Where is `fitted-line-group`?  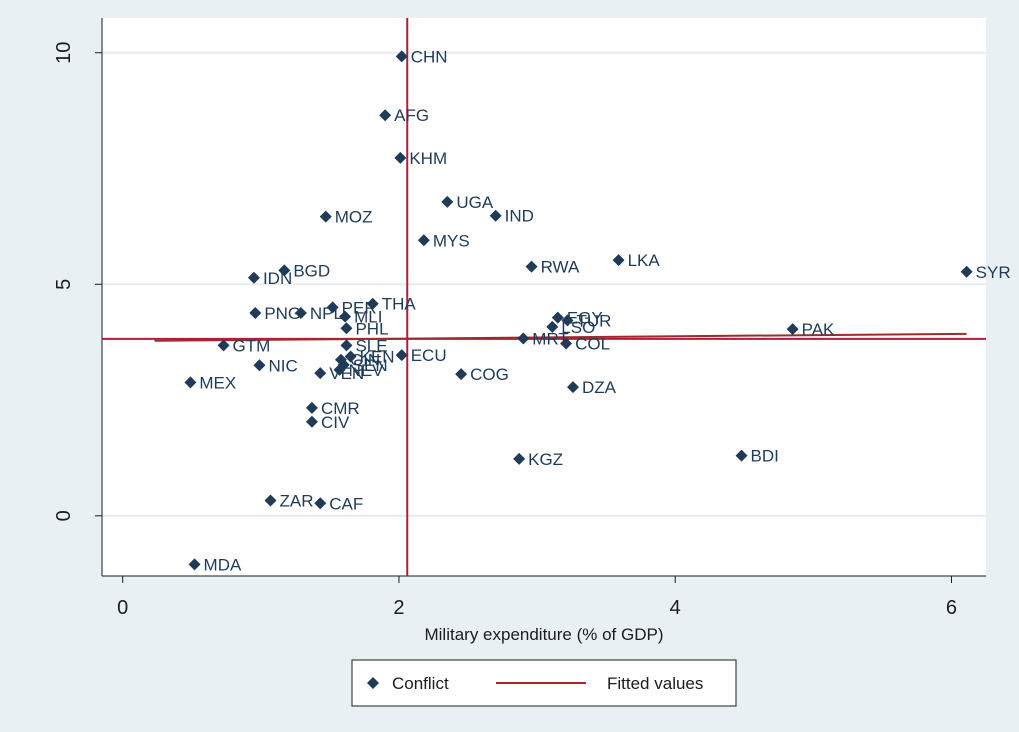
fitted-line-group is located at coordinates (560, 337).